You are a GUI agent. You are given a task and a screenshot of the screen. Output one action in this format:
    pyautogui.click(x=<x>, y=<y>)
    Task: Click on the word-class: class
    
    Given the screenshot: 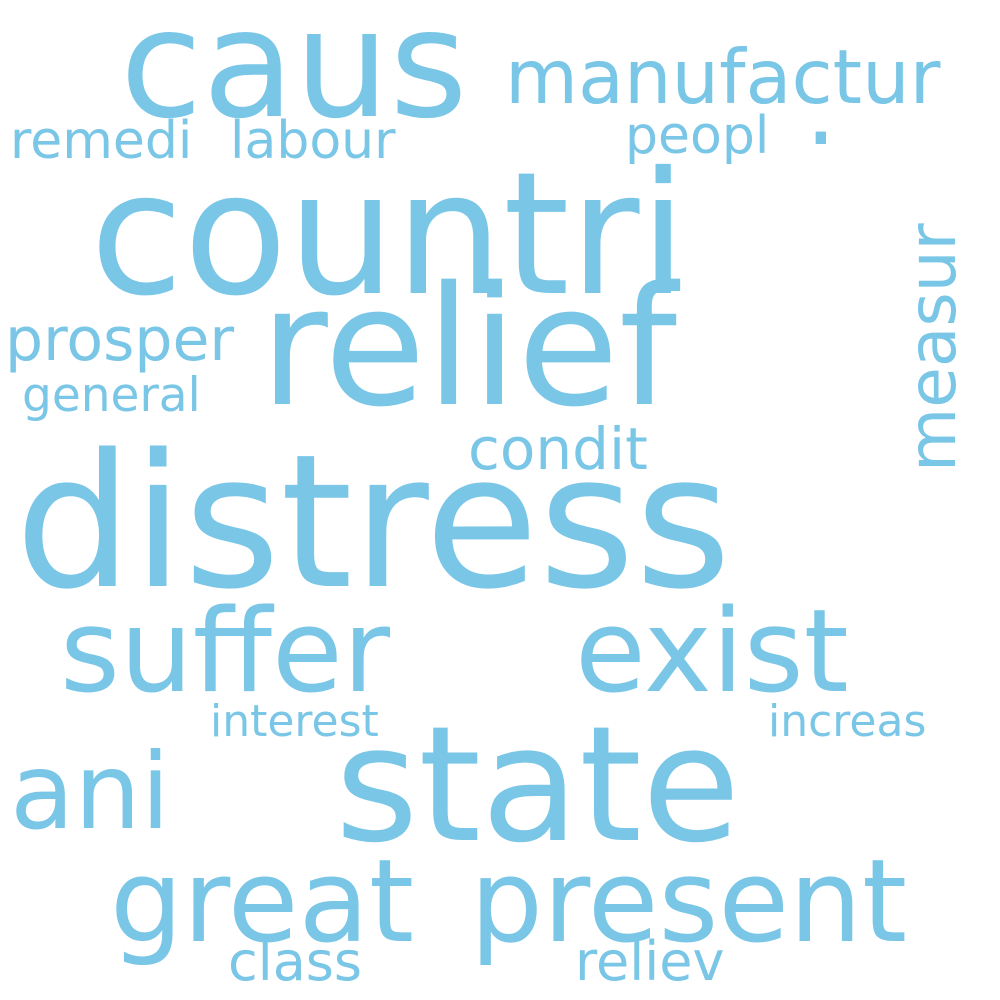 What is the action you would take?
    pyautogui.click(x=295, y=961)
    